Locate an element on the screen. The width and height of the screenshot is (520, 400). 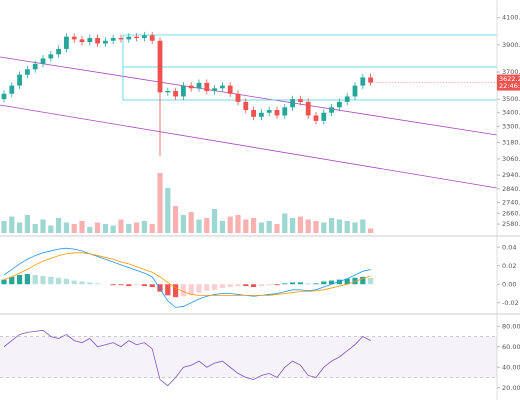
macd-line is located at coordinates (187, 277).